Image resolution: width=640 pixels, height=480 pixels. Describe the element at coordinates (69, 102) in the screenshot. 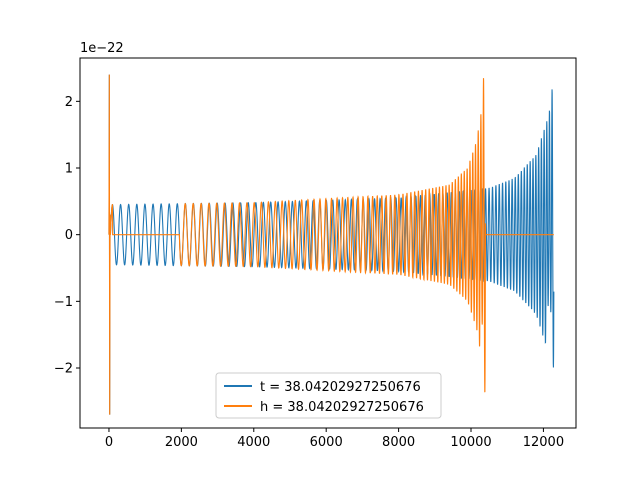

I see `y-tick-label: 2` at that location.